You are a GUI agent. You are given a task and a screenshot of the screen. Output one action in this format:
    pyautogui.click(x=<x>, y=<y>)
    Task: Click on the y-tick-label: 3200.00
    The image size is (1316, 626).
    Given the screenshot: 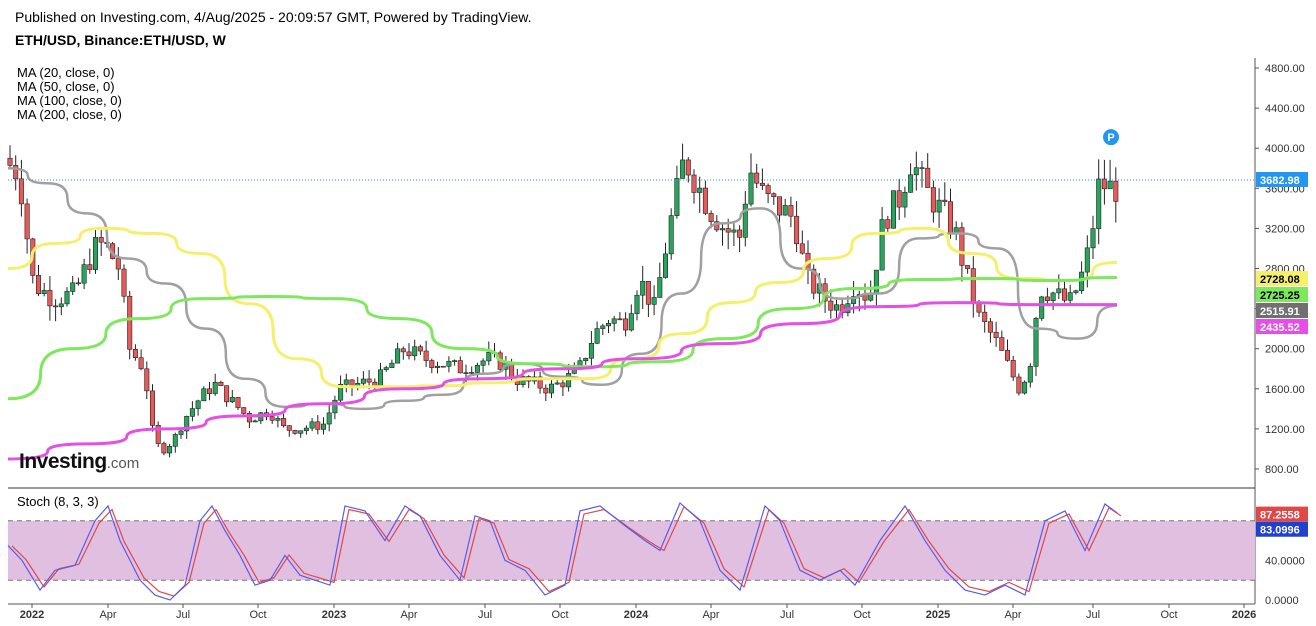 What is the action you would take?
    pyautogui.click(x=1285, y=229)
    